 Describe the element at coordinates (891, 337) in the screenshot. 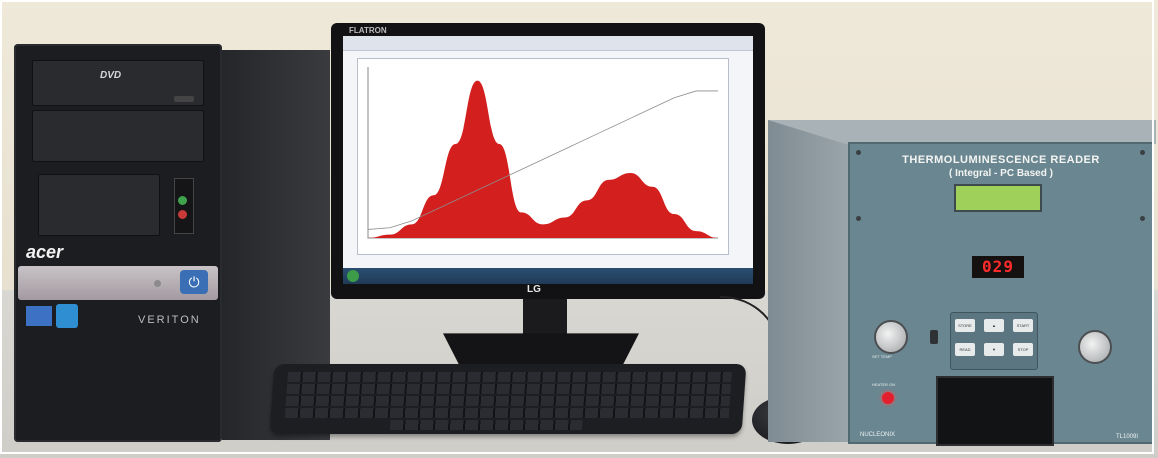

I see `set-temp-knob` at that location.